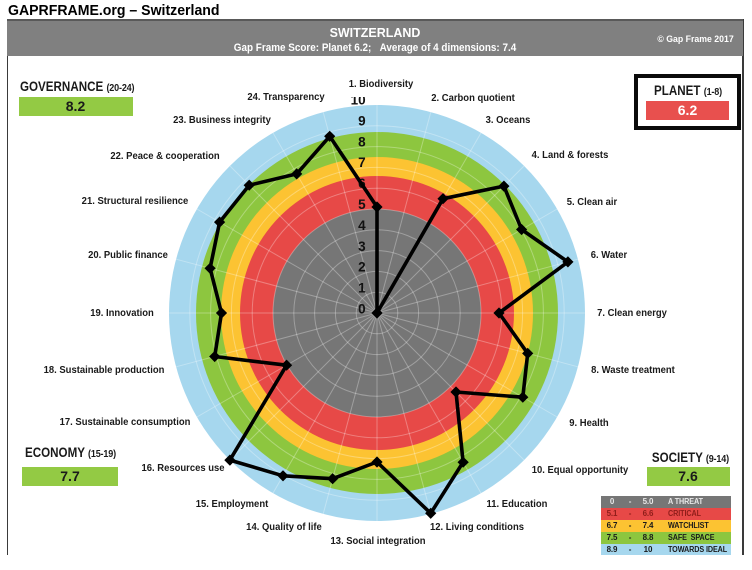 Image resolution: width=752 pixels, height=570 pixels. Describe the element at coordinates (362, 120) in the screenshot. I see `svg-text: 9` at that location.